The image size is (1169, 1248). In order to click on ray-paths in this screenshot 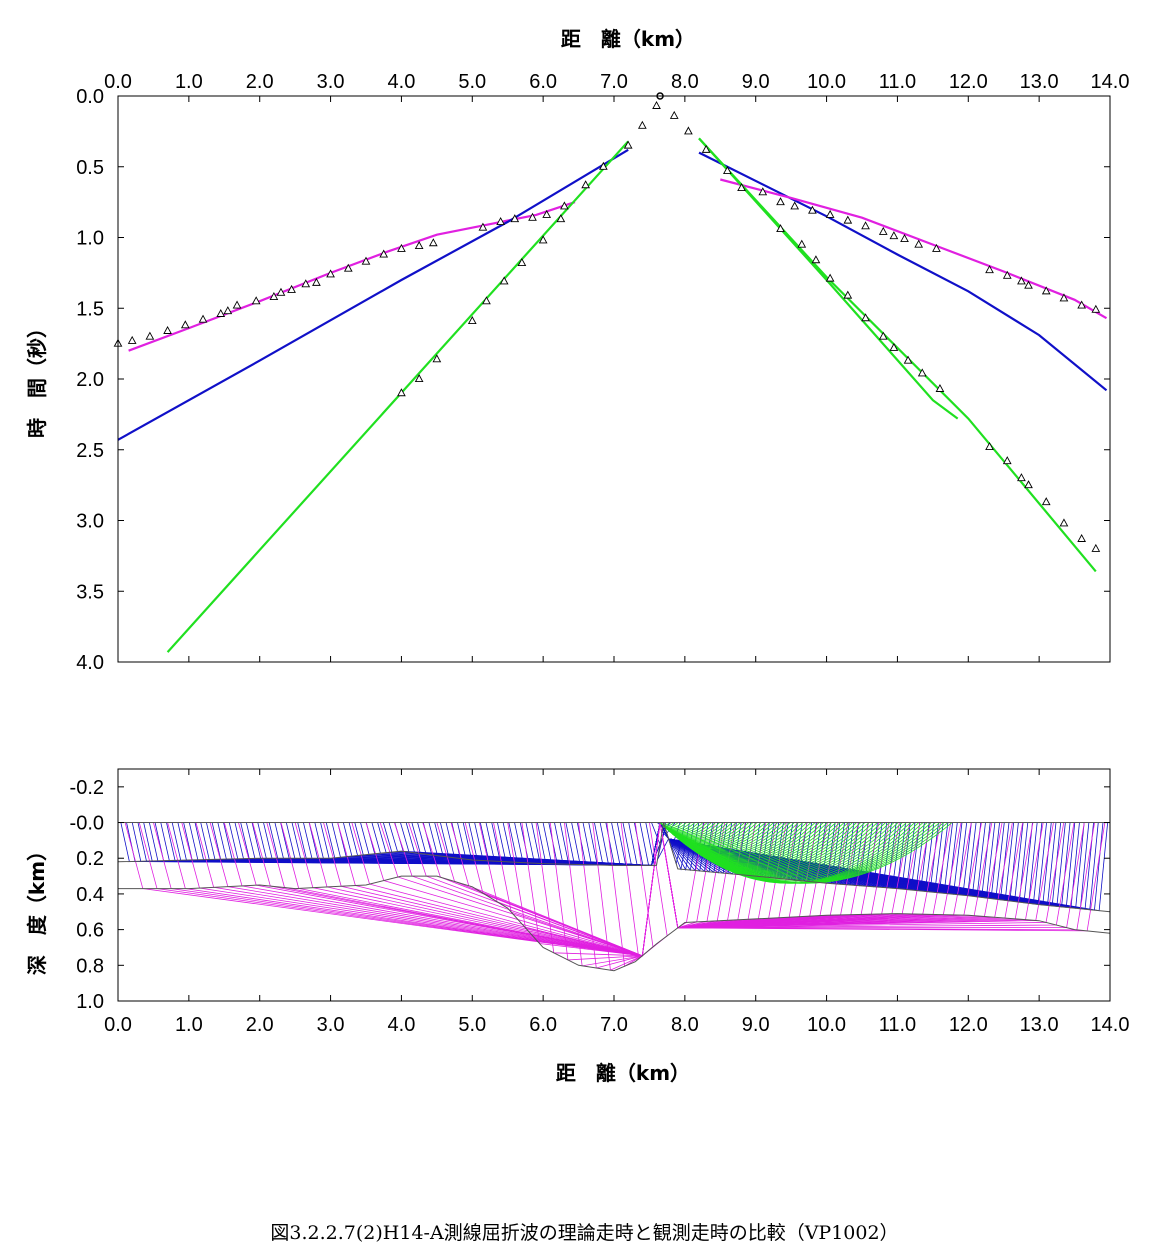, I will do `click(614, 896)`.